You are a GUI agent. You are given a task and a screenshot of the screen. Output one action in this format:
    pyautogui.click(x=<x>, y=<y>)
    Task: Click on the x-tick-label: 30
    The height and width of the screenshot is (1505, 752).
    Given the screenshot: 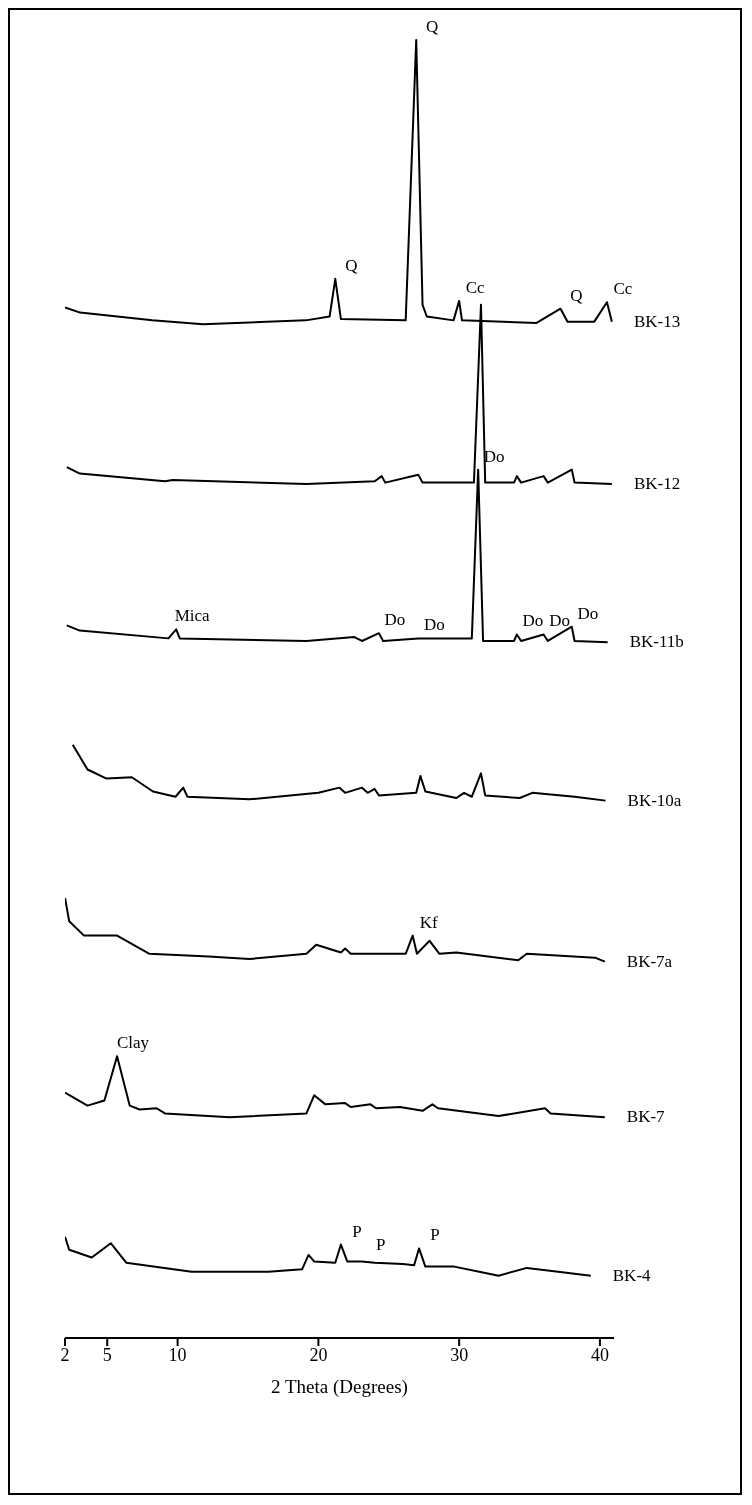 What is the action you would take?
    pyautogui.click(x=459, y=1354)
    